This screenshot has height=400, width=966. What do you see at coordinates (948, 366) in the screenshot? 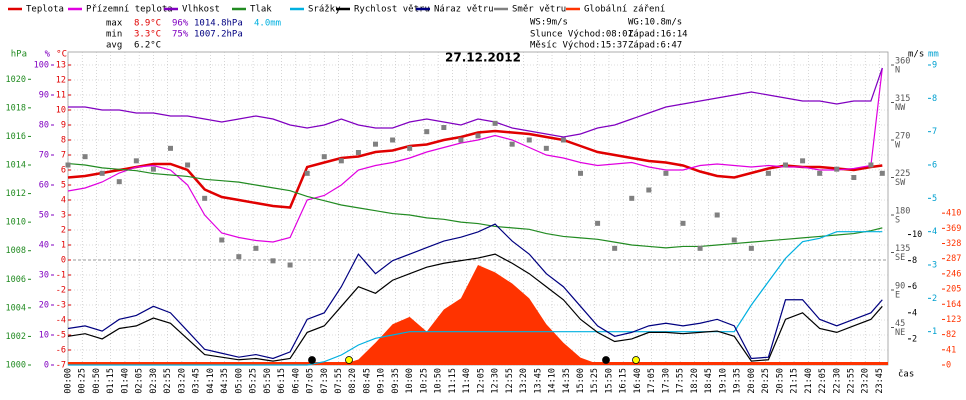
I see `y-tick-label: 0` at bounding box center [948, 366].